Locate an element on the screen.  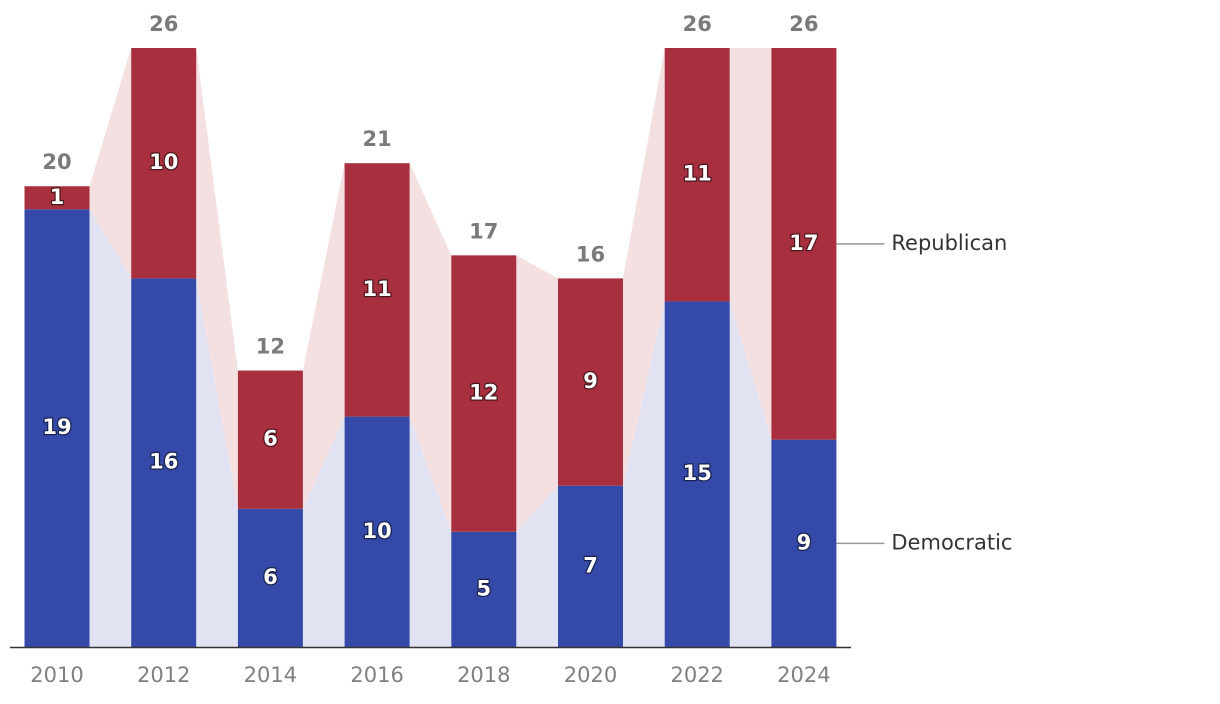
label-total-2020: 16 is located at coordinates (590, 254).